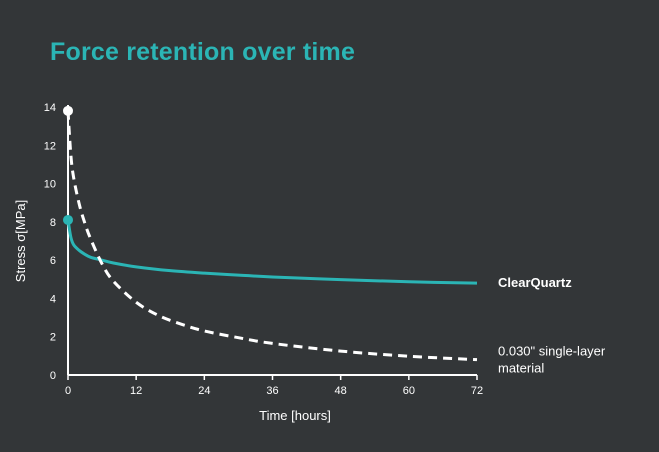 Image resolution: width=659 pixels, height=452 pixels. What do you see at coordinates (341, 391) in the screenshot?
I see `x-tick-label: 48` at bounding box center [341, 391].